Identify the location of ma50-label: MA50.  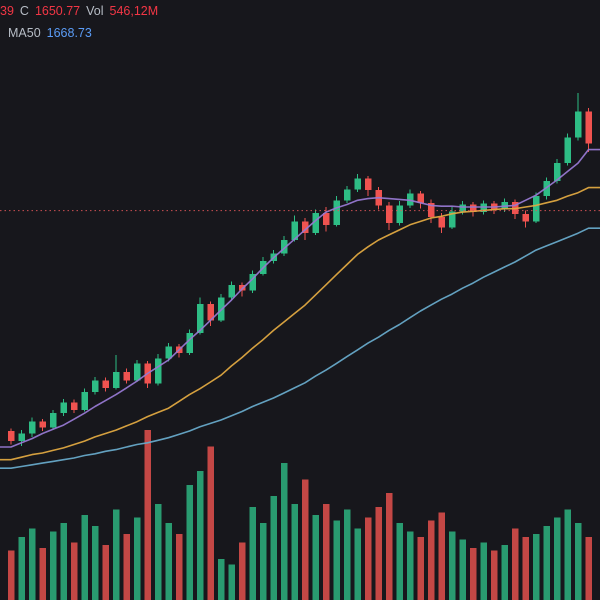
(24, 32).